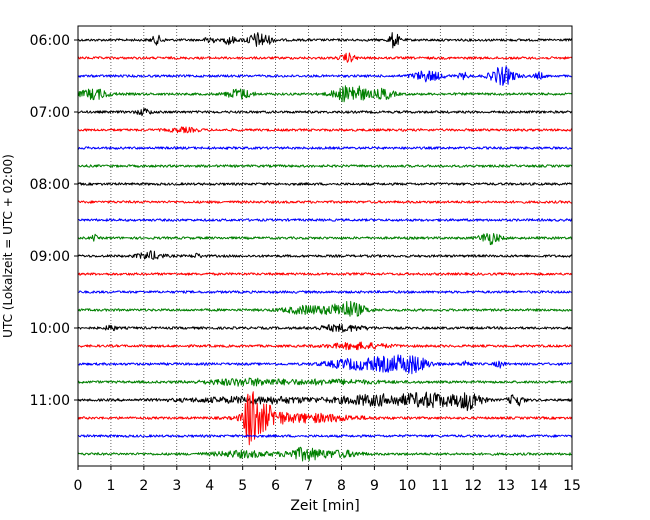 This screenshot has width=650, height=520. I want to click on y-tick-label: 09:00, so click(50, 257).